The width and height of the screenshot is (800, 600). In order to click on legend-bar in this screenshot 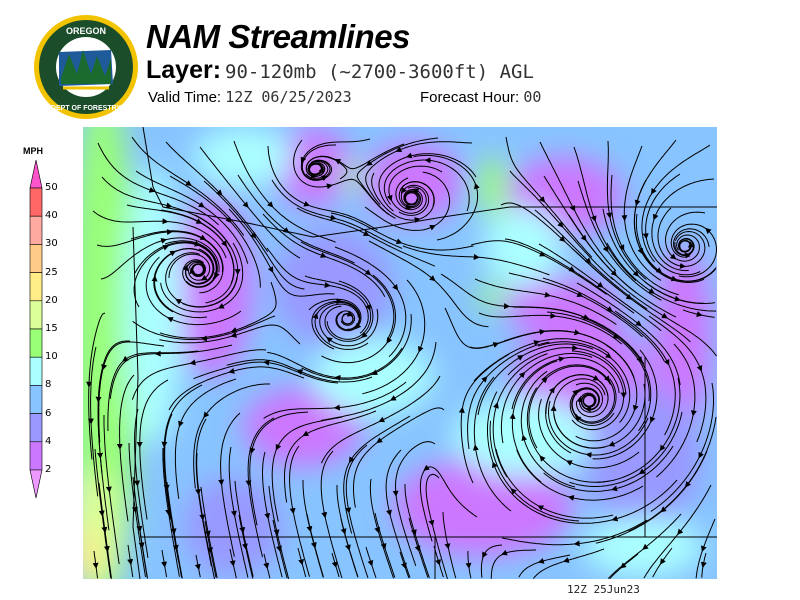, I will do `click(36, 329)`.